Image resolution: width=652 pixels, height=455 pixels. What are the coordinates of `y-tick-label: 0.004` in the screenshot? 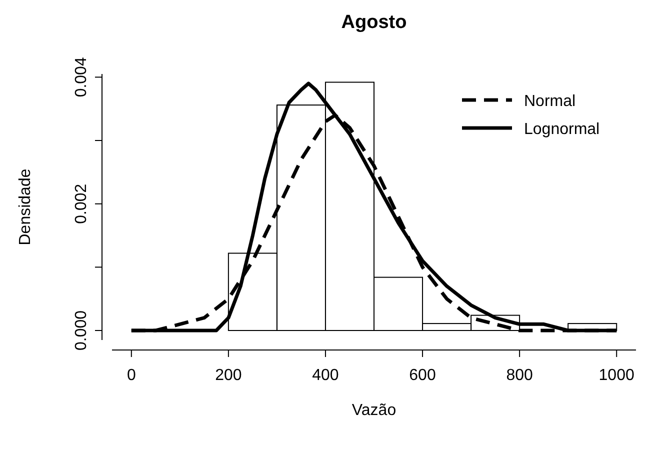 It's located at (81, 77).